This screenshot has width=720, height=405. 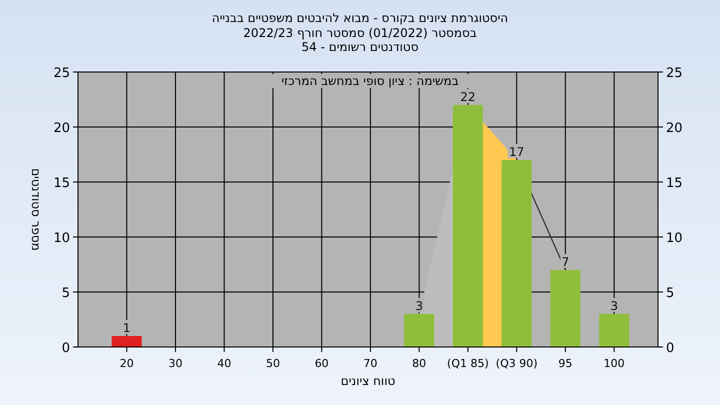 I want to click on y-axis-title: מספר סטודנטים, so click(x=36, y=209).